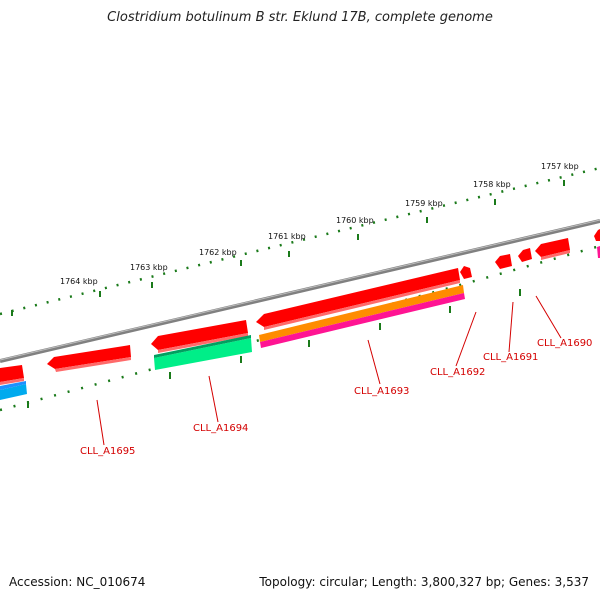 The image size is (600, 600). I want to click on kbp-label-1764: 1764 kbp, so click(79, 281).